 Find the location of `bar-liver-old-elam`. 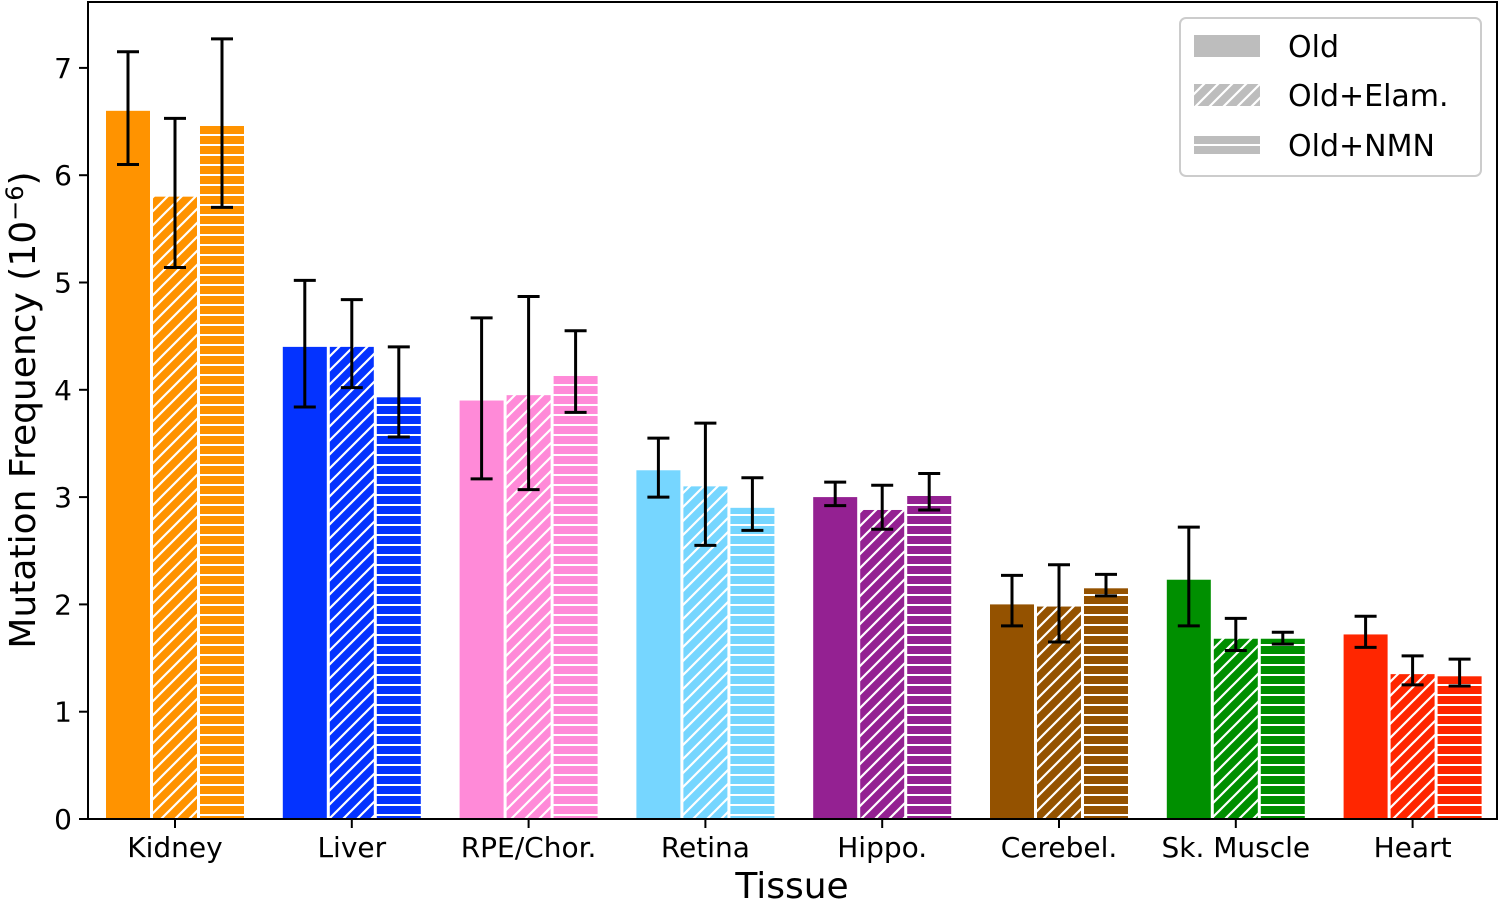

bar-liver-old-elam is located at coordinates (351, 582).